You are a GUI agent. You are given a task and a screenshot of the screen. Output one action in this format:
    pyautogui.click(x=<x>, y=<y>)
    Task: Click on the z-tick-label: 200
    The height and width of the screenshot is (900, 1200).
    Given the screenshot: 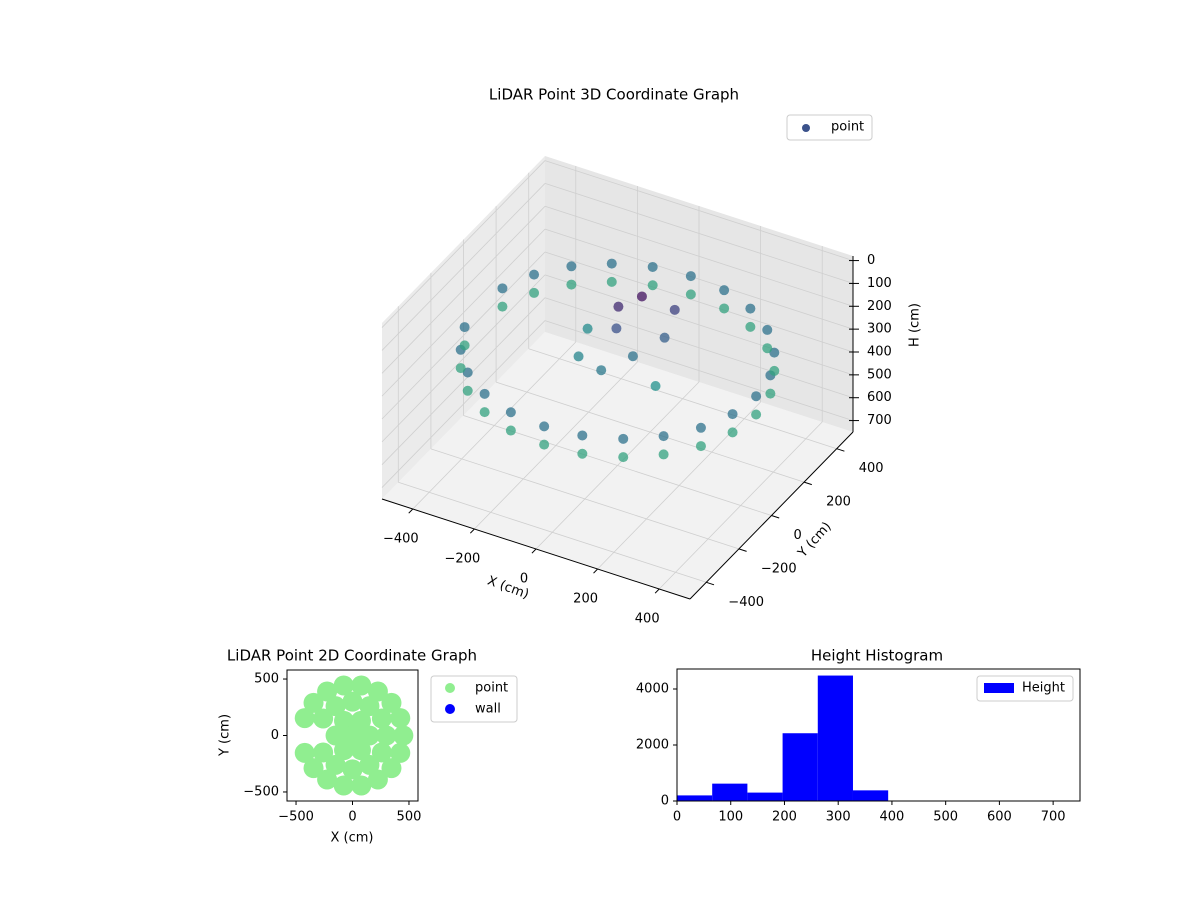 What is the action you would take?
    pyautogui.click(x=879, y=306)
    